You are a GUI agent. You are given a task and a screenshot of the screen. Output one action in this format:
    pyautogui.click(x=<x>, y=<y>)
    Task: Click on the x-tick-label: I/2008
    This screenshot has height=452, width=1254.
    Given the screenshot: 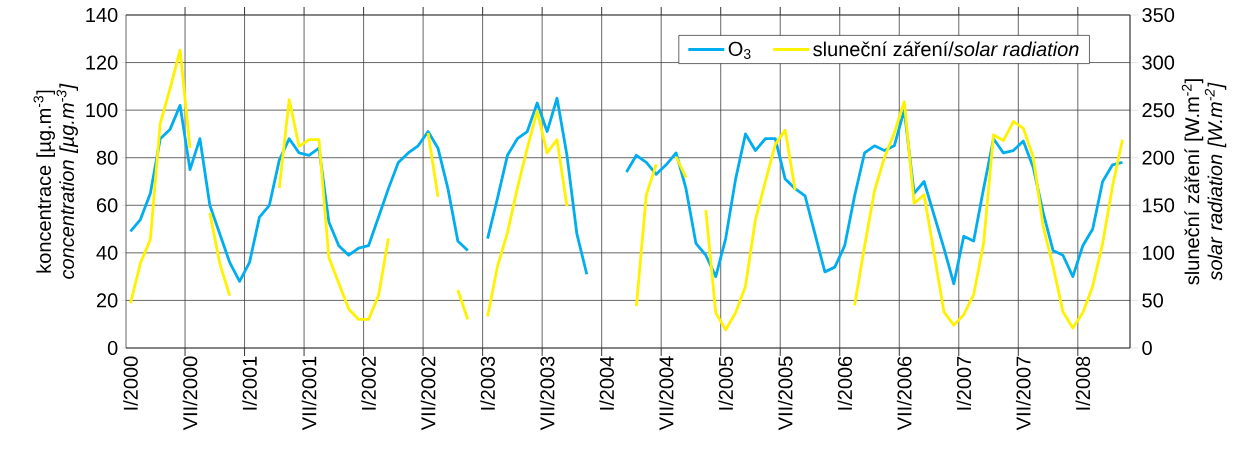 What is the action you would take?
    pyautogui.click(x=1083, y=383)
    